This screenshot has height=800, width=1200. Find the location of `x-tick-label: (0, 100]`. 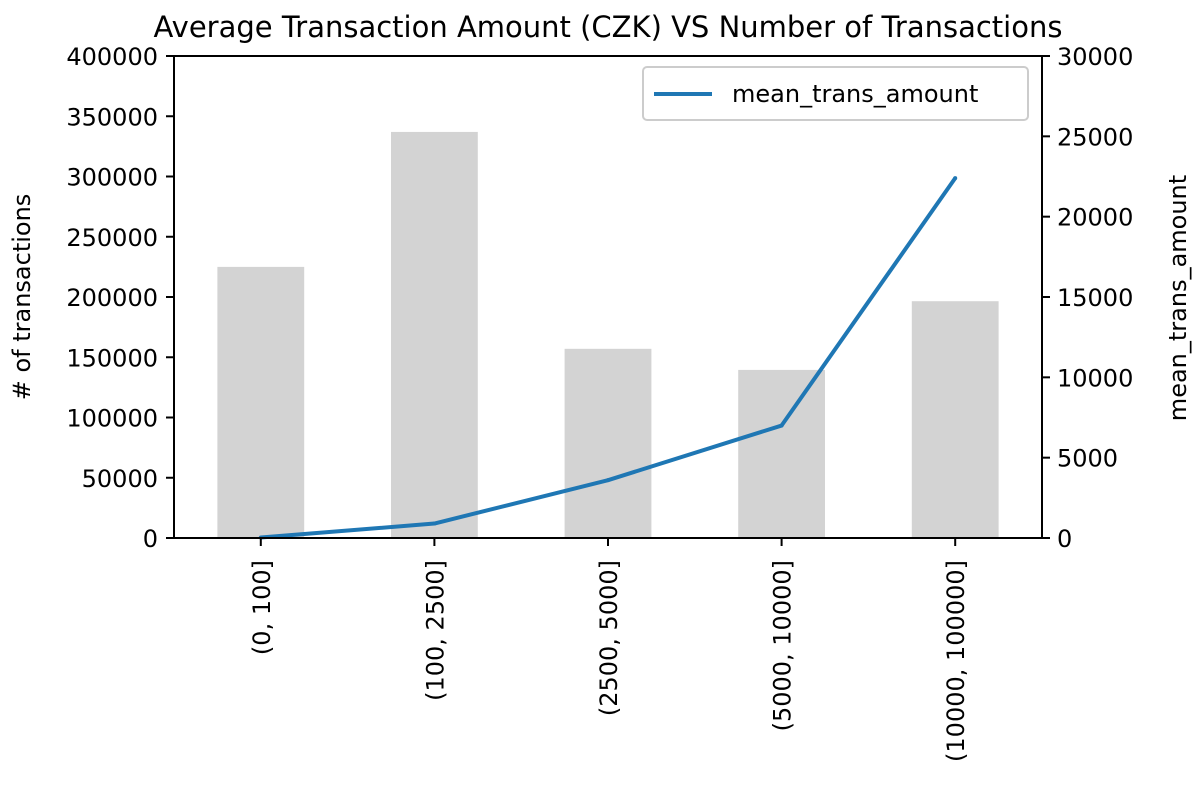

x-tick-label: (0, 100] is located at coordinates (262, 607).